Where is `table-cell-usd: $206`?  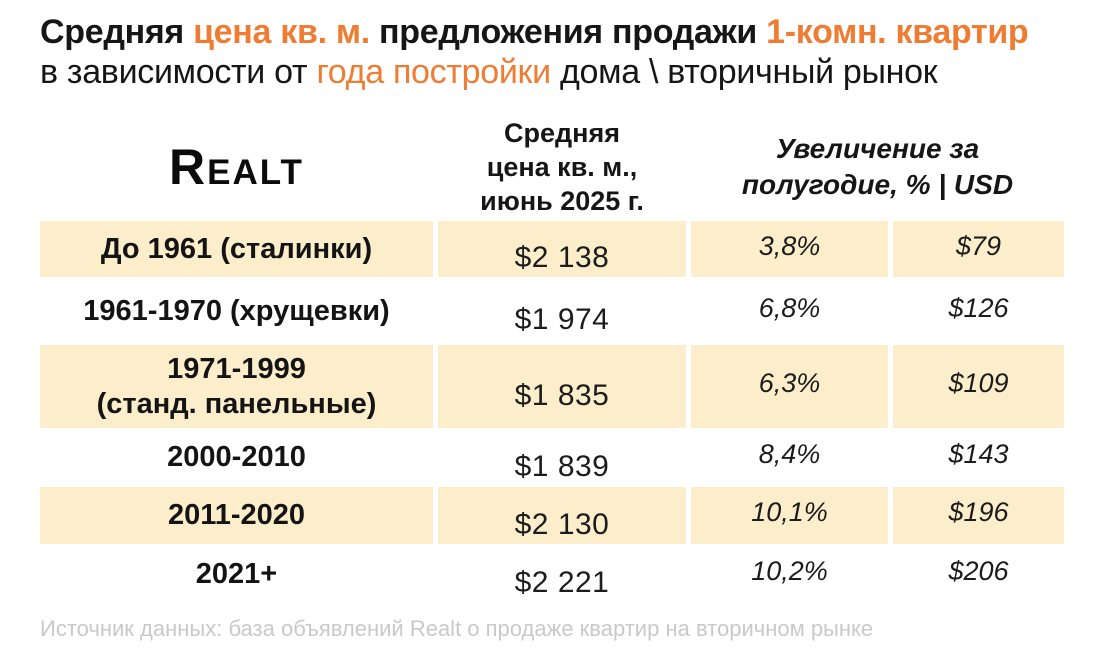 table-cell-usd: $206 is located at coordinates (978, 574).